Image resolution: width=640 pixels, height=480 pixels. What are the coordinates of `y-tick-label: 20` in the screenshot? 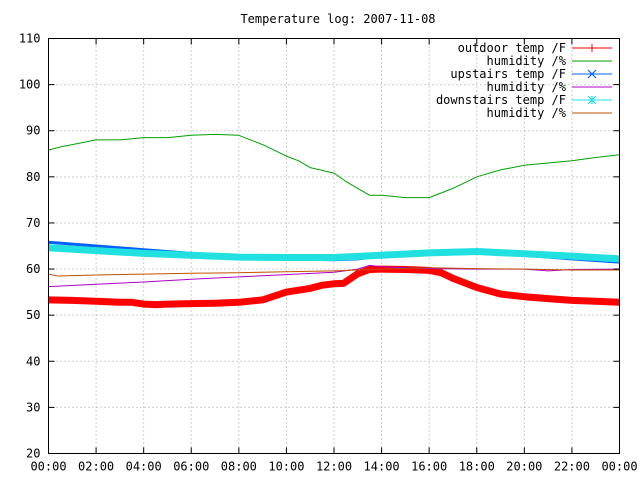 It's located at (33, 454).